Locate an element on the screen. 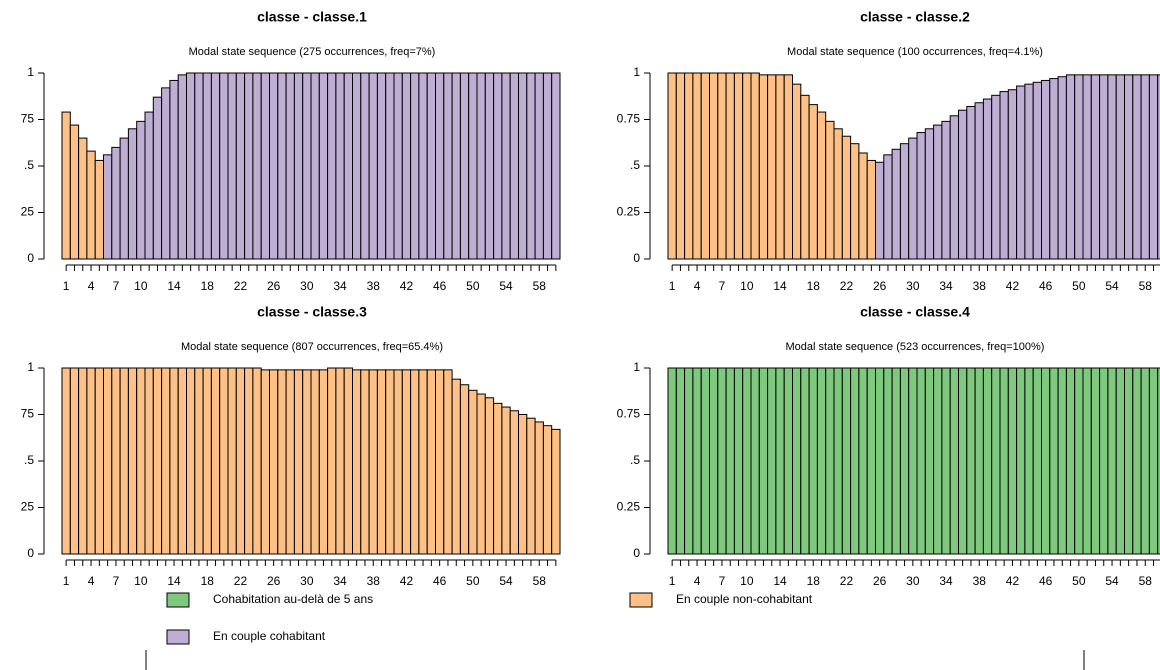 This screenshot has width=1160, height=670. x-tick-label: 1 is located at coordinates (672, 286).